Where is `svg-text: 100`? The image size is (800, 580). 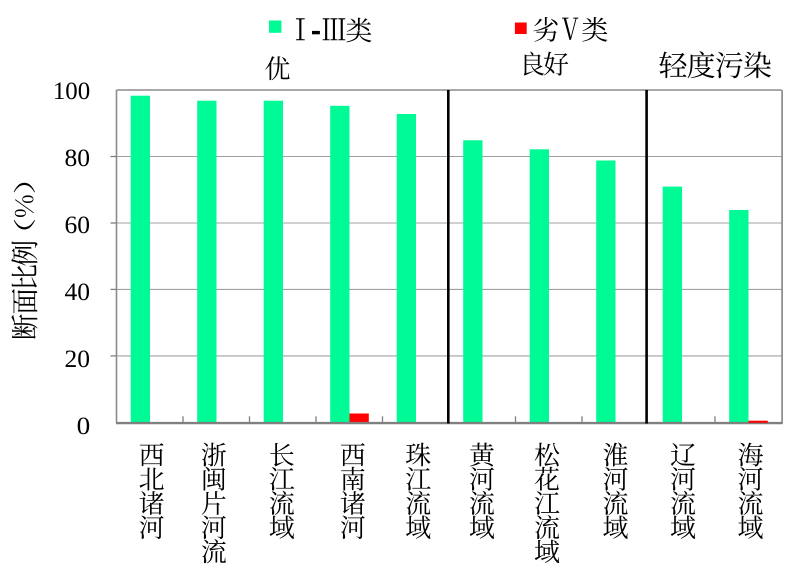
svg-text: 100 is located at coordinates (71, 90).